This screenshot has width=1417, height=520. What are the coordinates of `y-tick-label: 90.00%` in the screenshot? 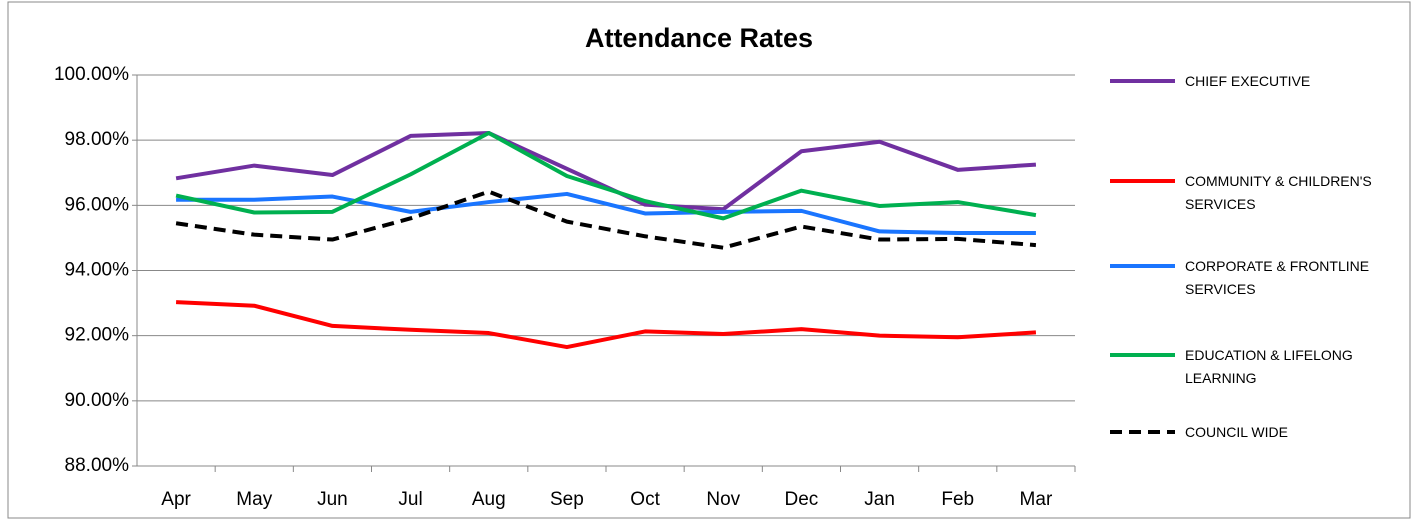 It's located at (97, 400).